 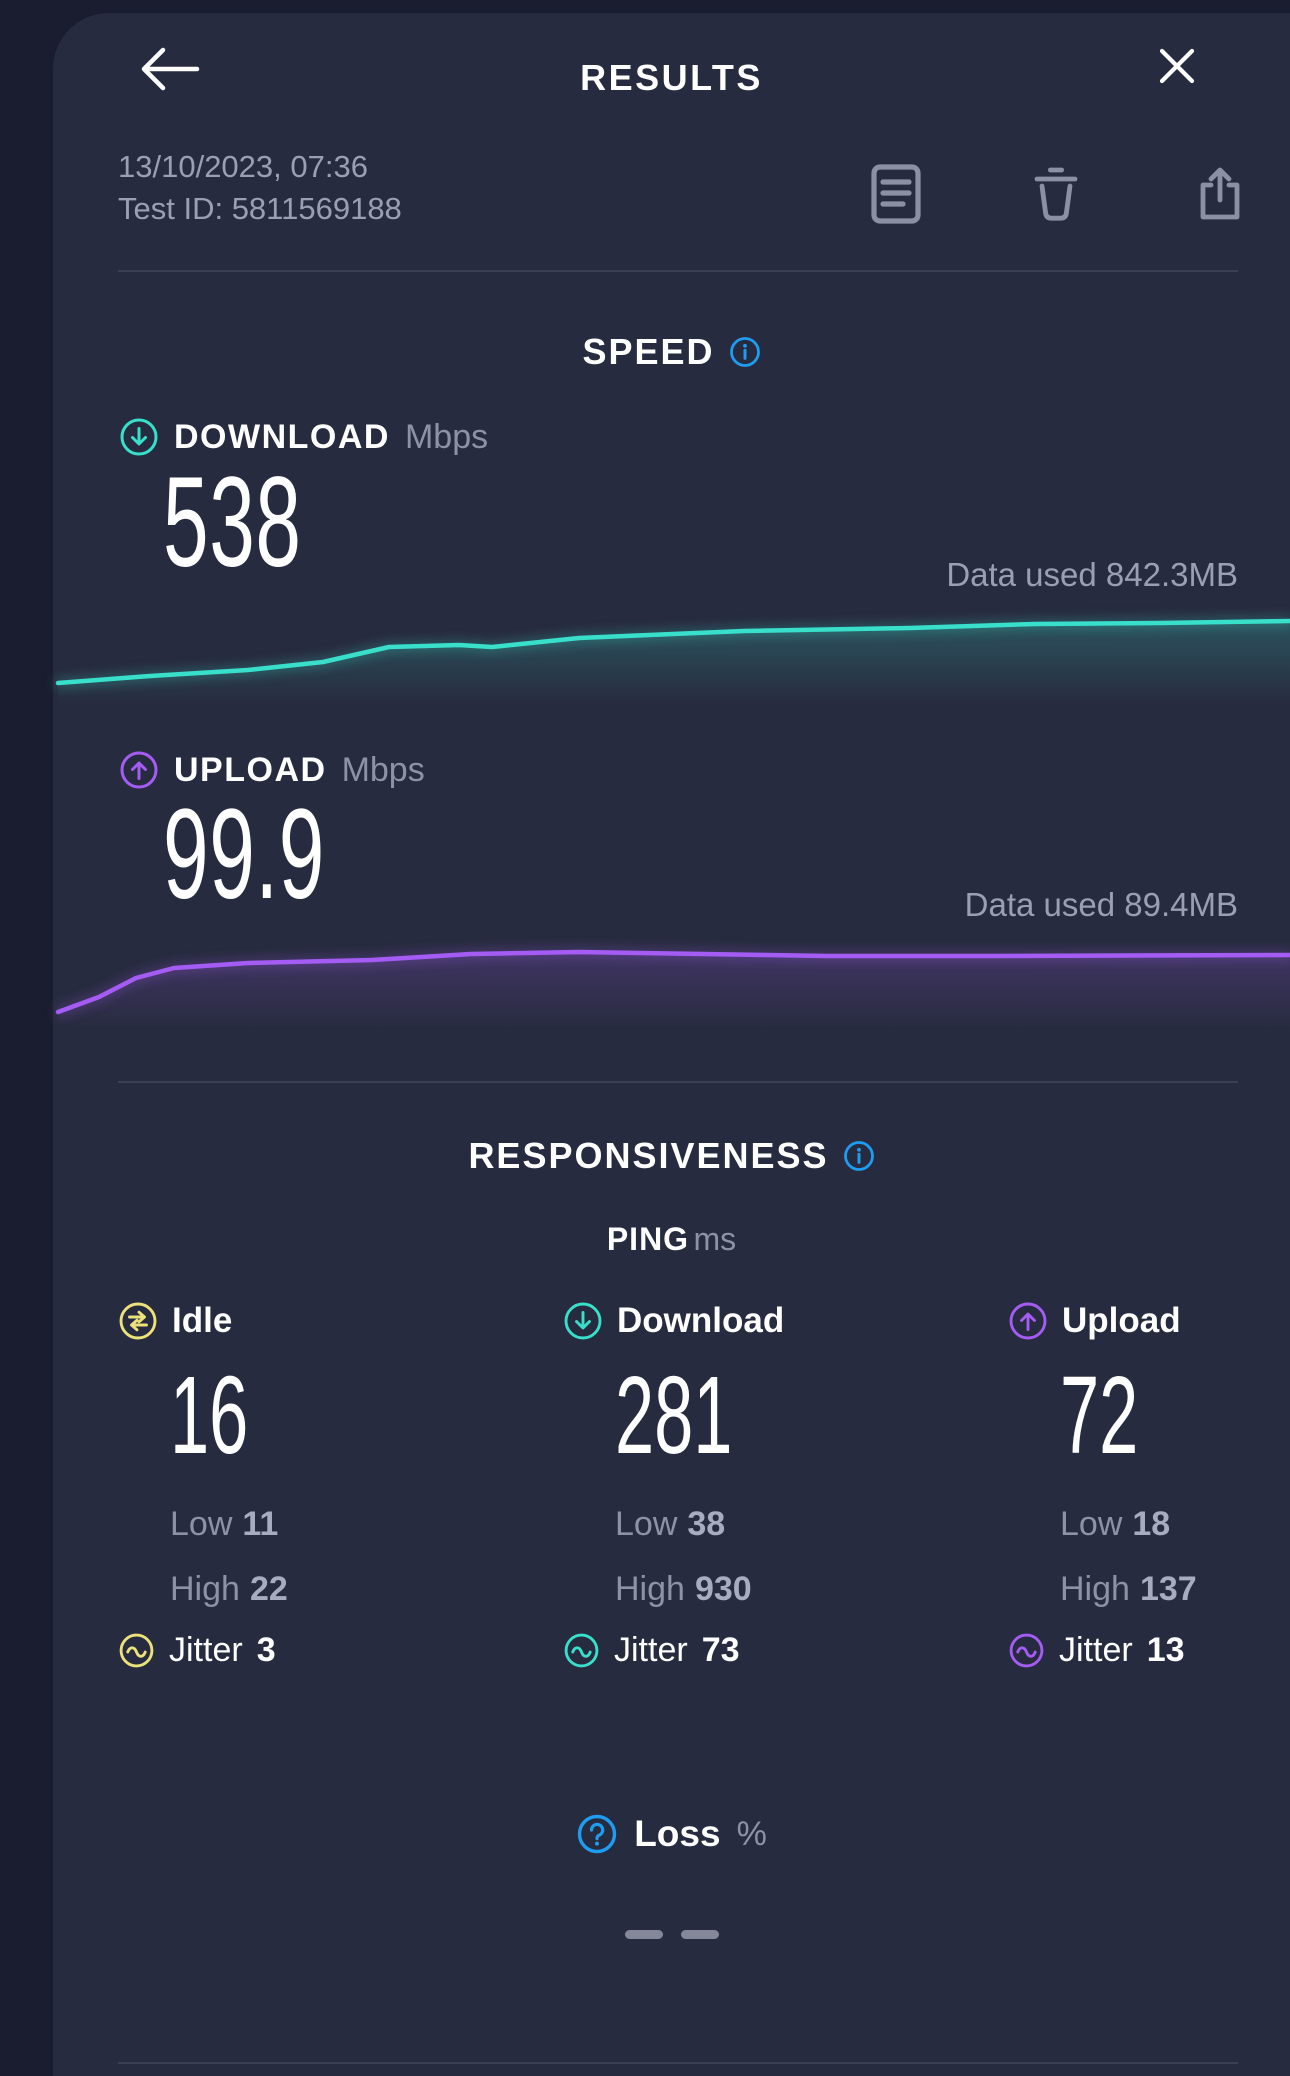 What do you see at coordinates (648, 351) in the screenshot?
I see `speed-title: SPEED` at bounding box center [648, 351].